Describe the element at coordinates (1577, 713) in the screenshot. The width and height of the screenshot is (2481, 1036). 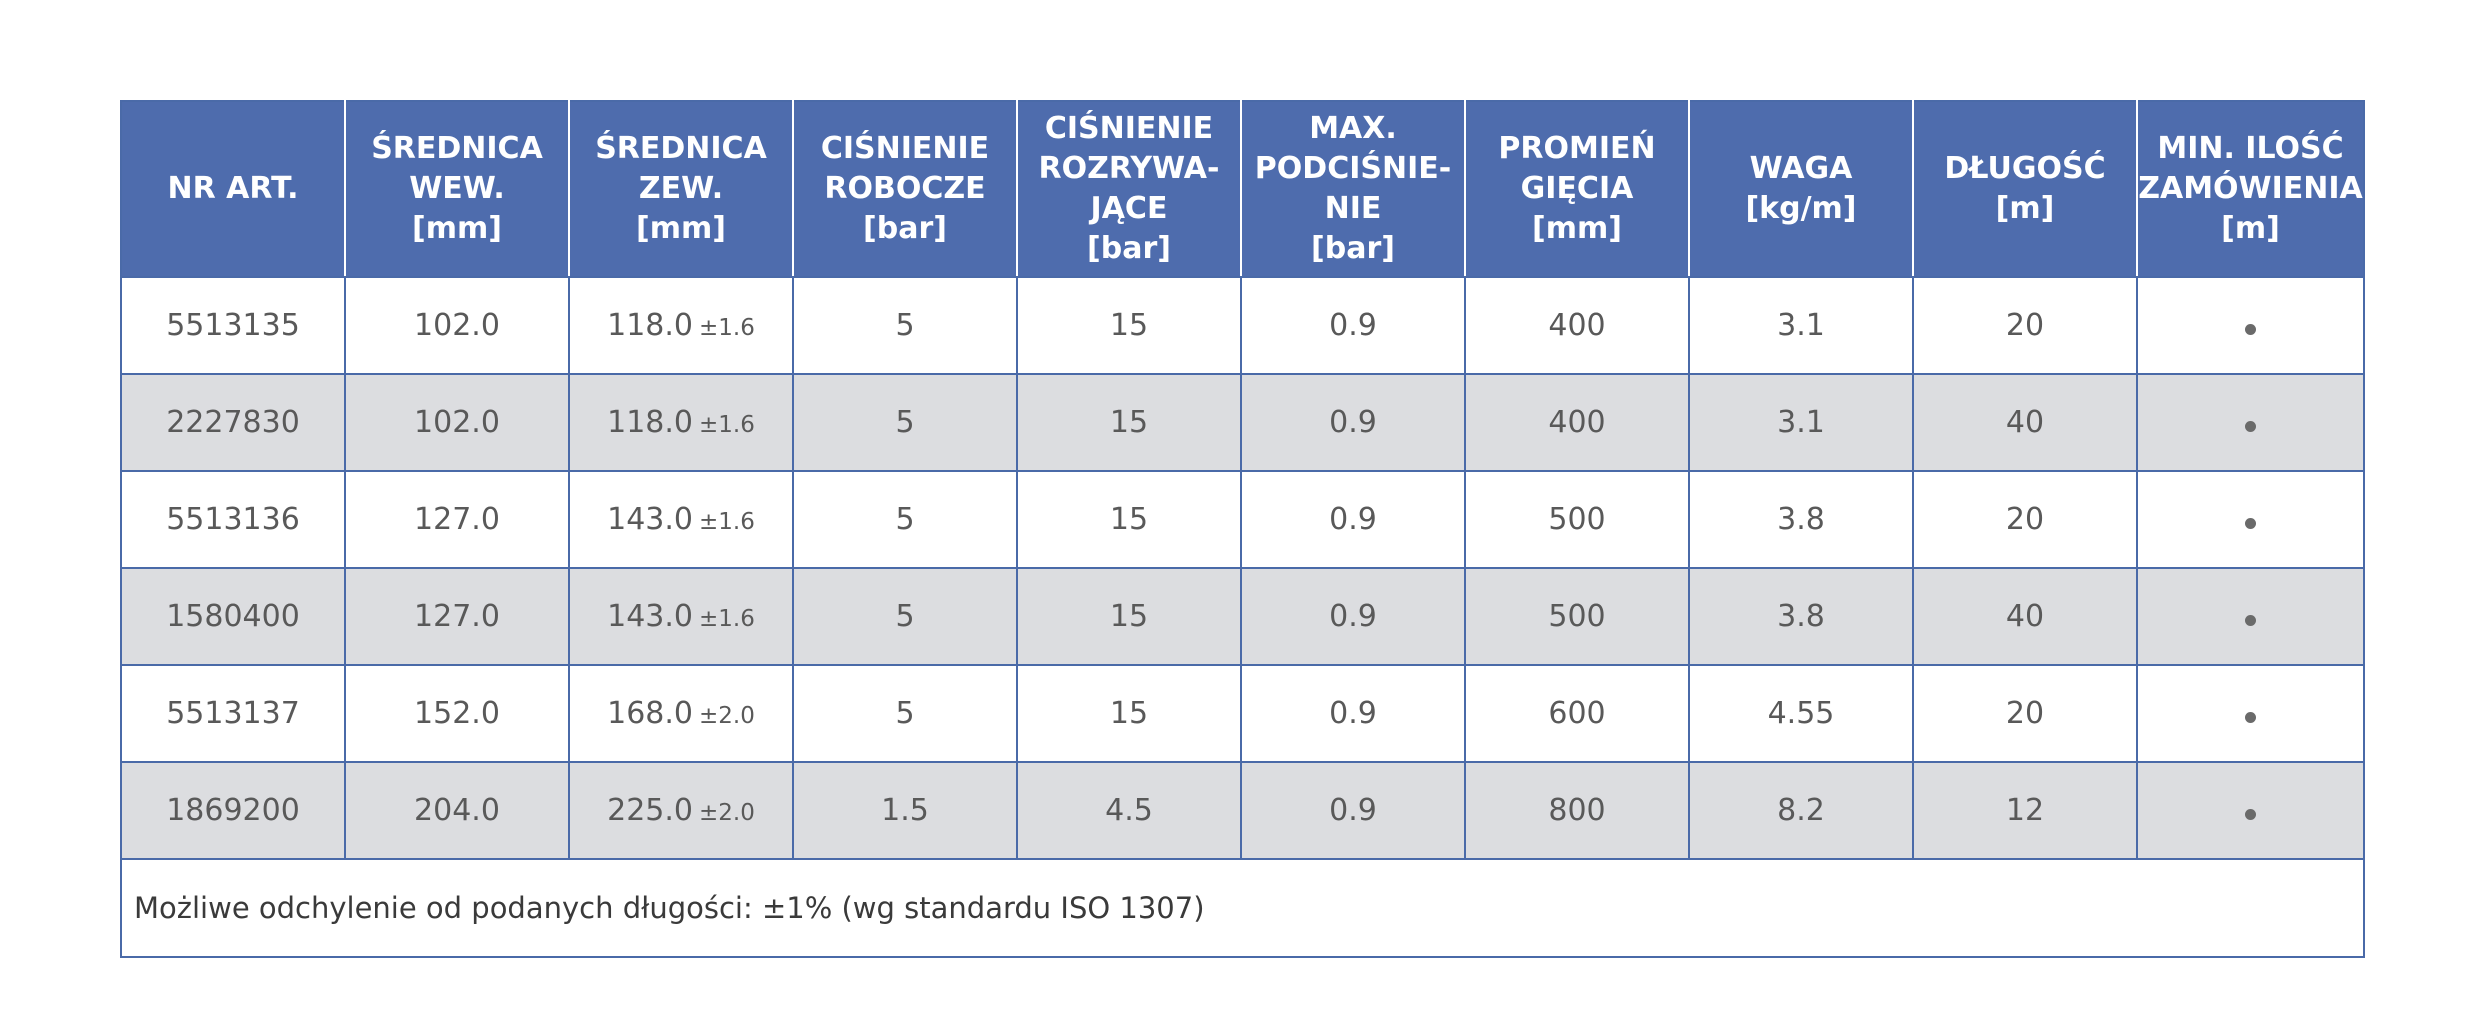
I see `bend-radius-cell: 600` at that location.